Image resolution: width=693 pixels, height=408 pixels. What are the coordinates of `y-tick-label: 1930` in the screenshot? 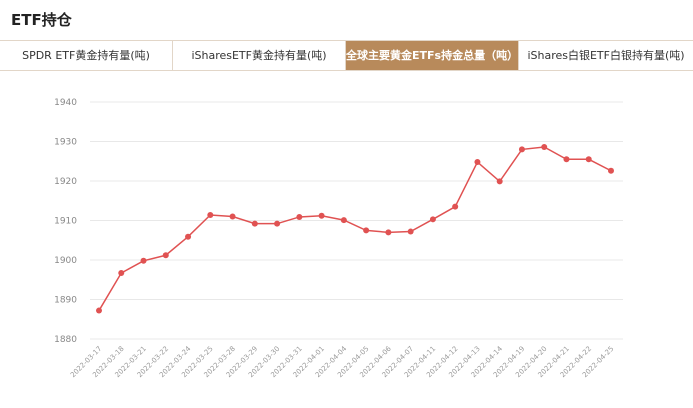 It's located at (65, 143).